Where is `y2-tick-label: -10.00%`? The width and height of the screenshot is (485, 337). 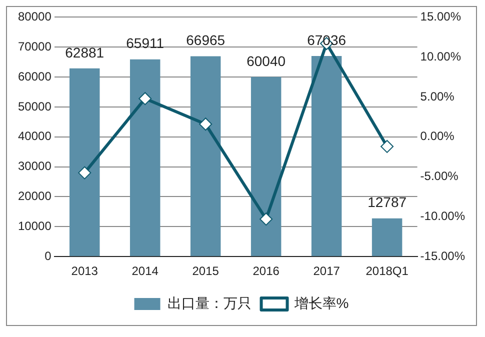
y2-tick-label: -10.00% is located at coordinates (443, 216).